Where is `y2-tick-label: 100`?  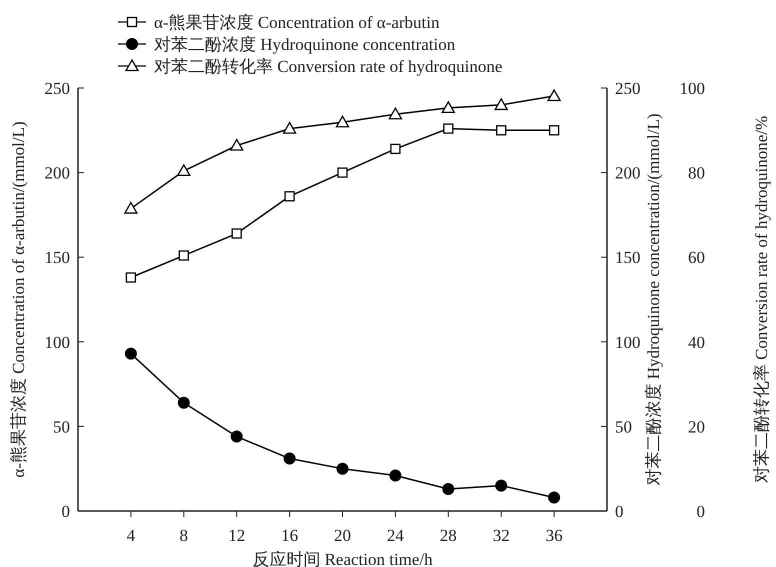
y2-tick-label: 100 is located at coordinates (627, 342).